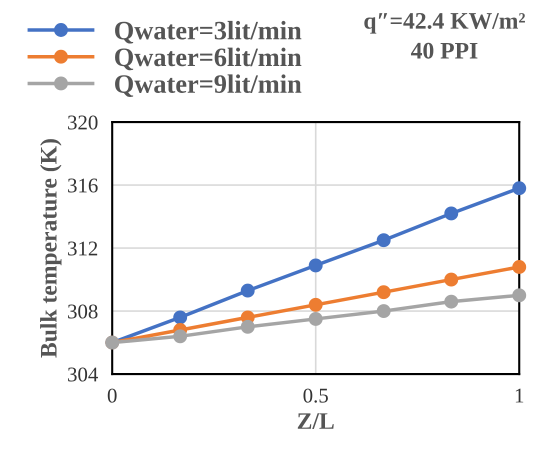 Image resolution: width=542 pixels, height=459 pixels. What do you see at coordinates (208, 85) in the screenshot?
I see `legend-label: Qwater=9lit/min` at bounding box center [208, 85].